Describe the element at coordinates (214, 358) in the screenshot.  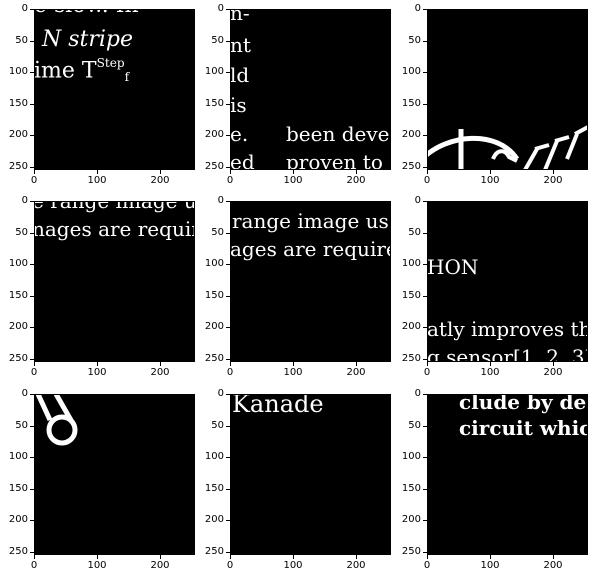
I see `panel-5-ytick-label: 250` at that location.